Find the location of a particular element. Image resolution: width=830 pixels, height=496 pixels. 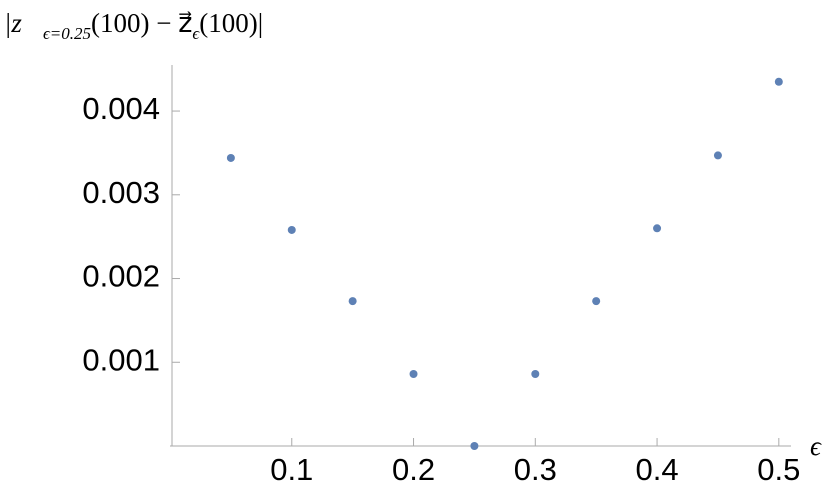

x-tick-label: 0.2 is located at coordinates (413, 469).